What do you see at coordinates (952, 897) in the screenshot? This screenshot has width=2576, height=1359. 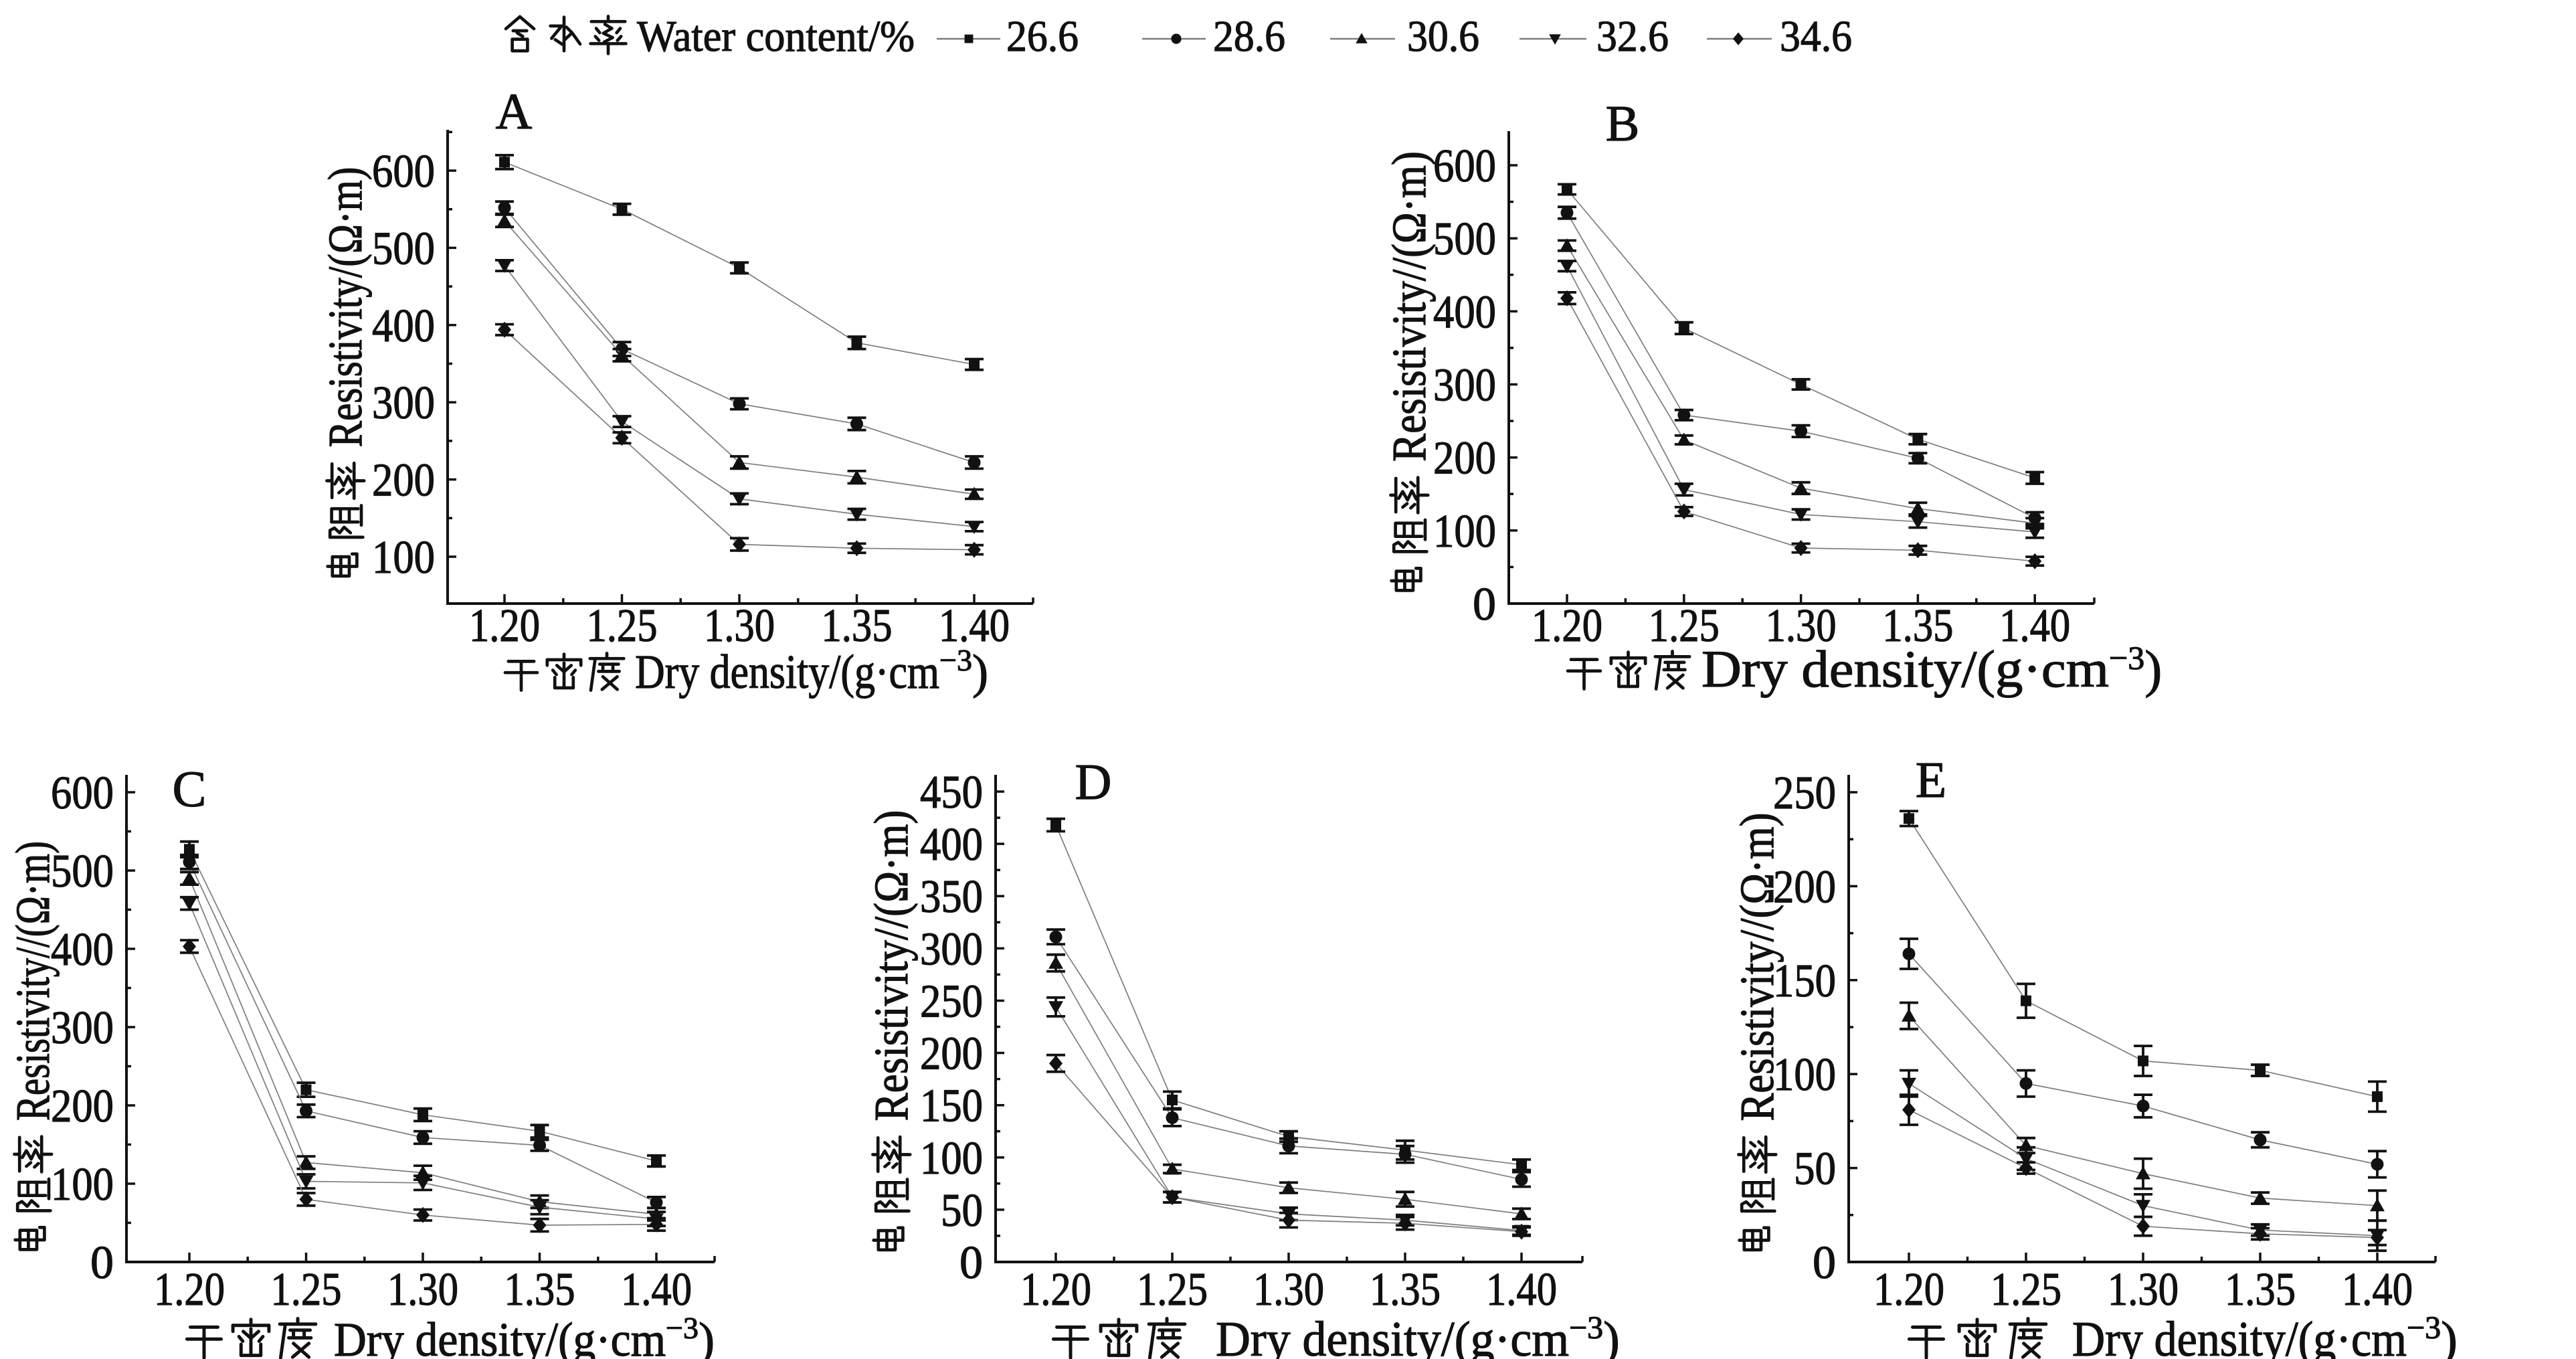 I see `svg-text: 350` at bounding box center [952, 897].